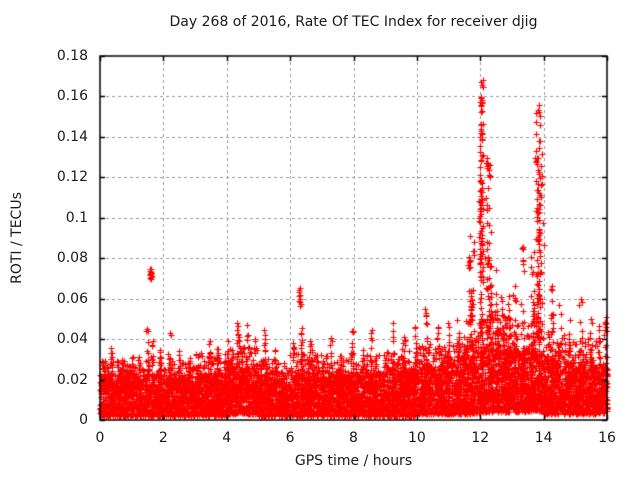 This screenshot has width=640, height=480. I want to click on y-tick-label: 0.06, so click(72, 298).